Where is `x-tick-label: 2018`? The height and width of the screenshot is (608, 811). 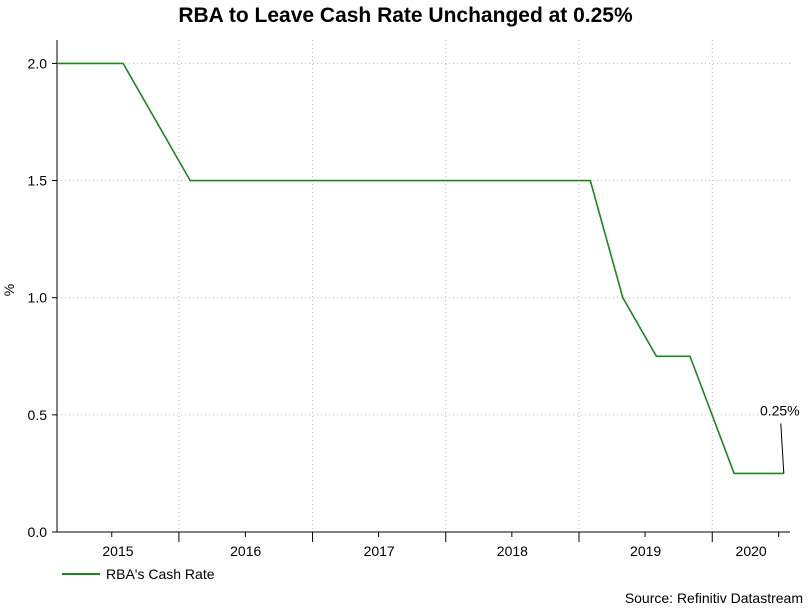 x-tick-label: 2018 is located at coordinates (512, 551).